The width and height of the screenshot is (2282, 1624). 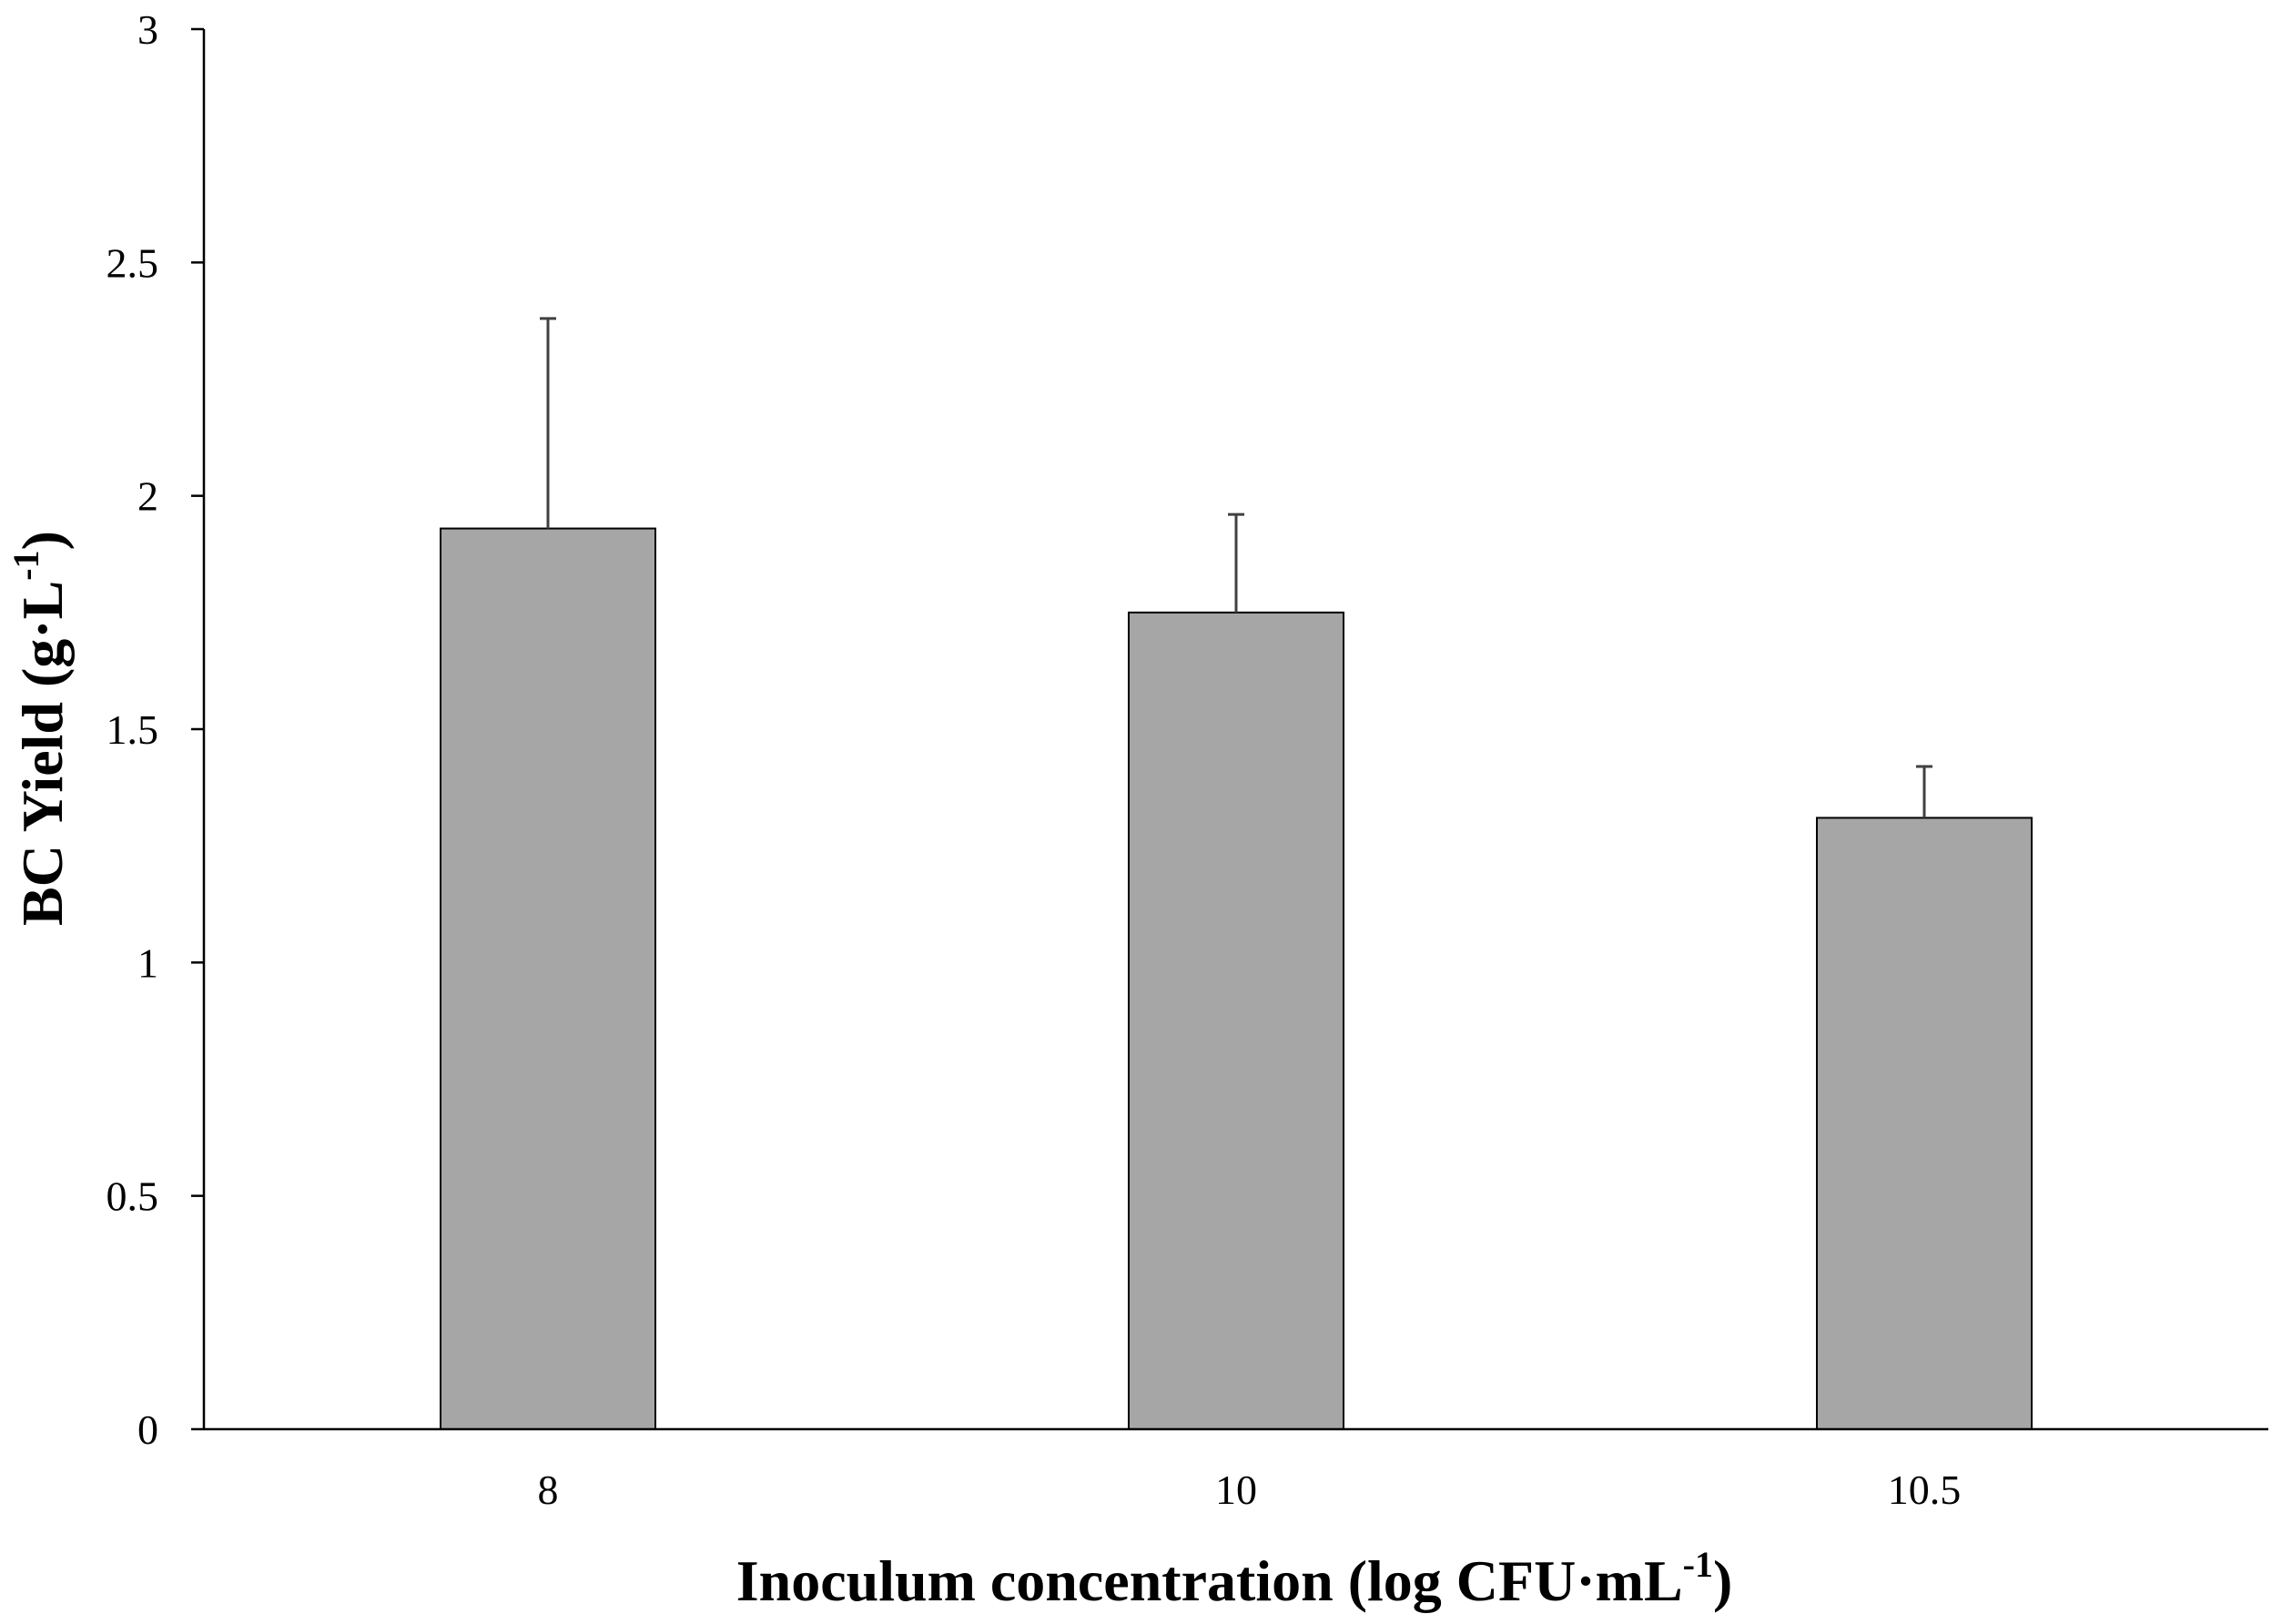 I want to click on y-tick-label: 3, so click(x=148, y=30).